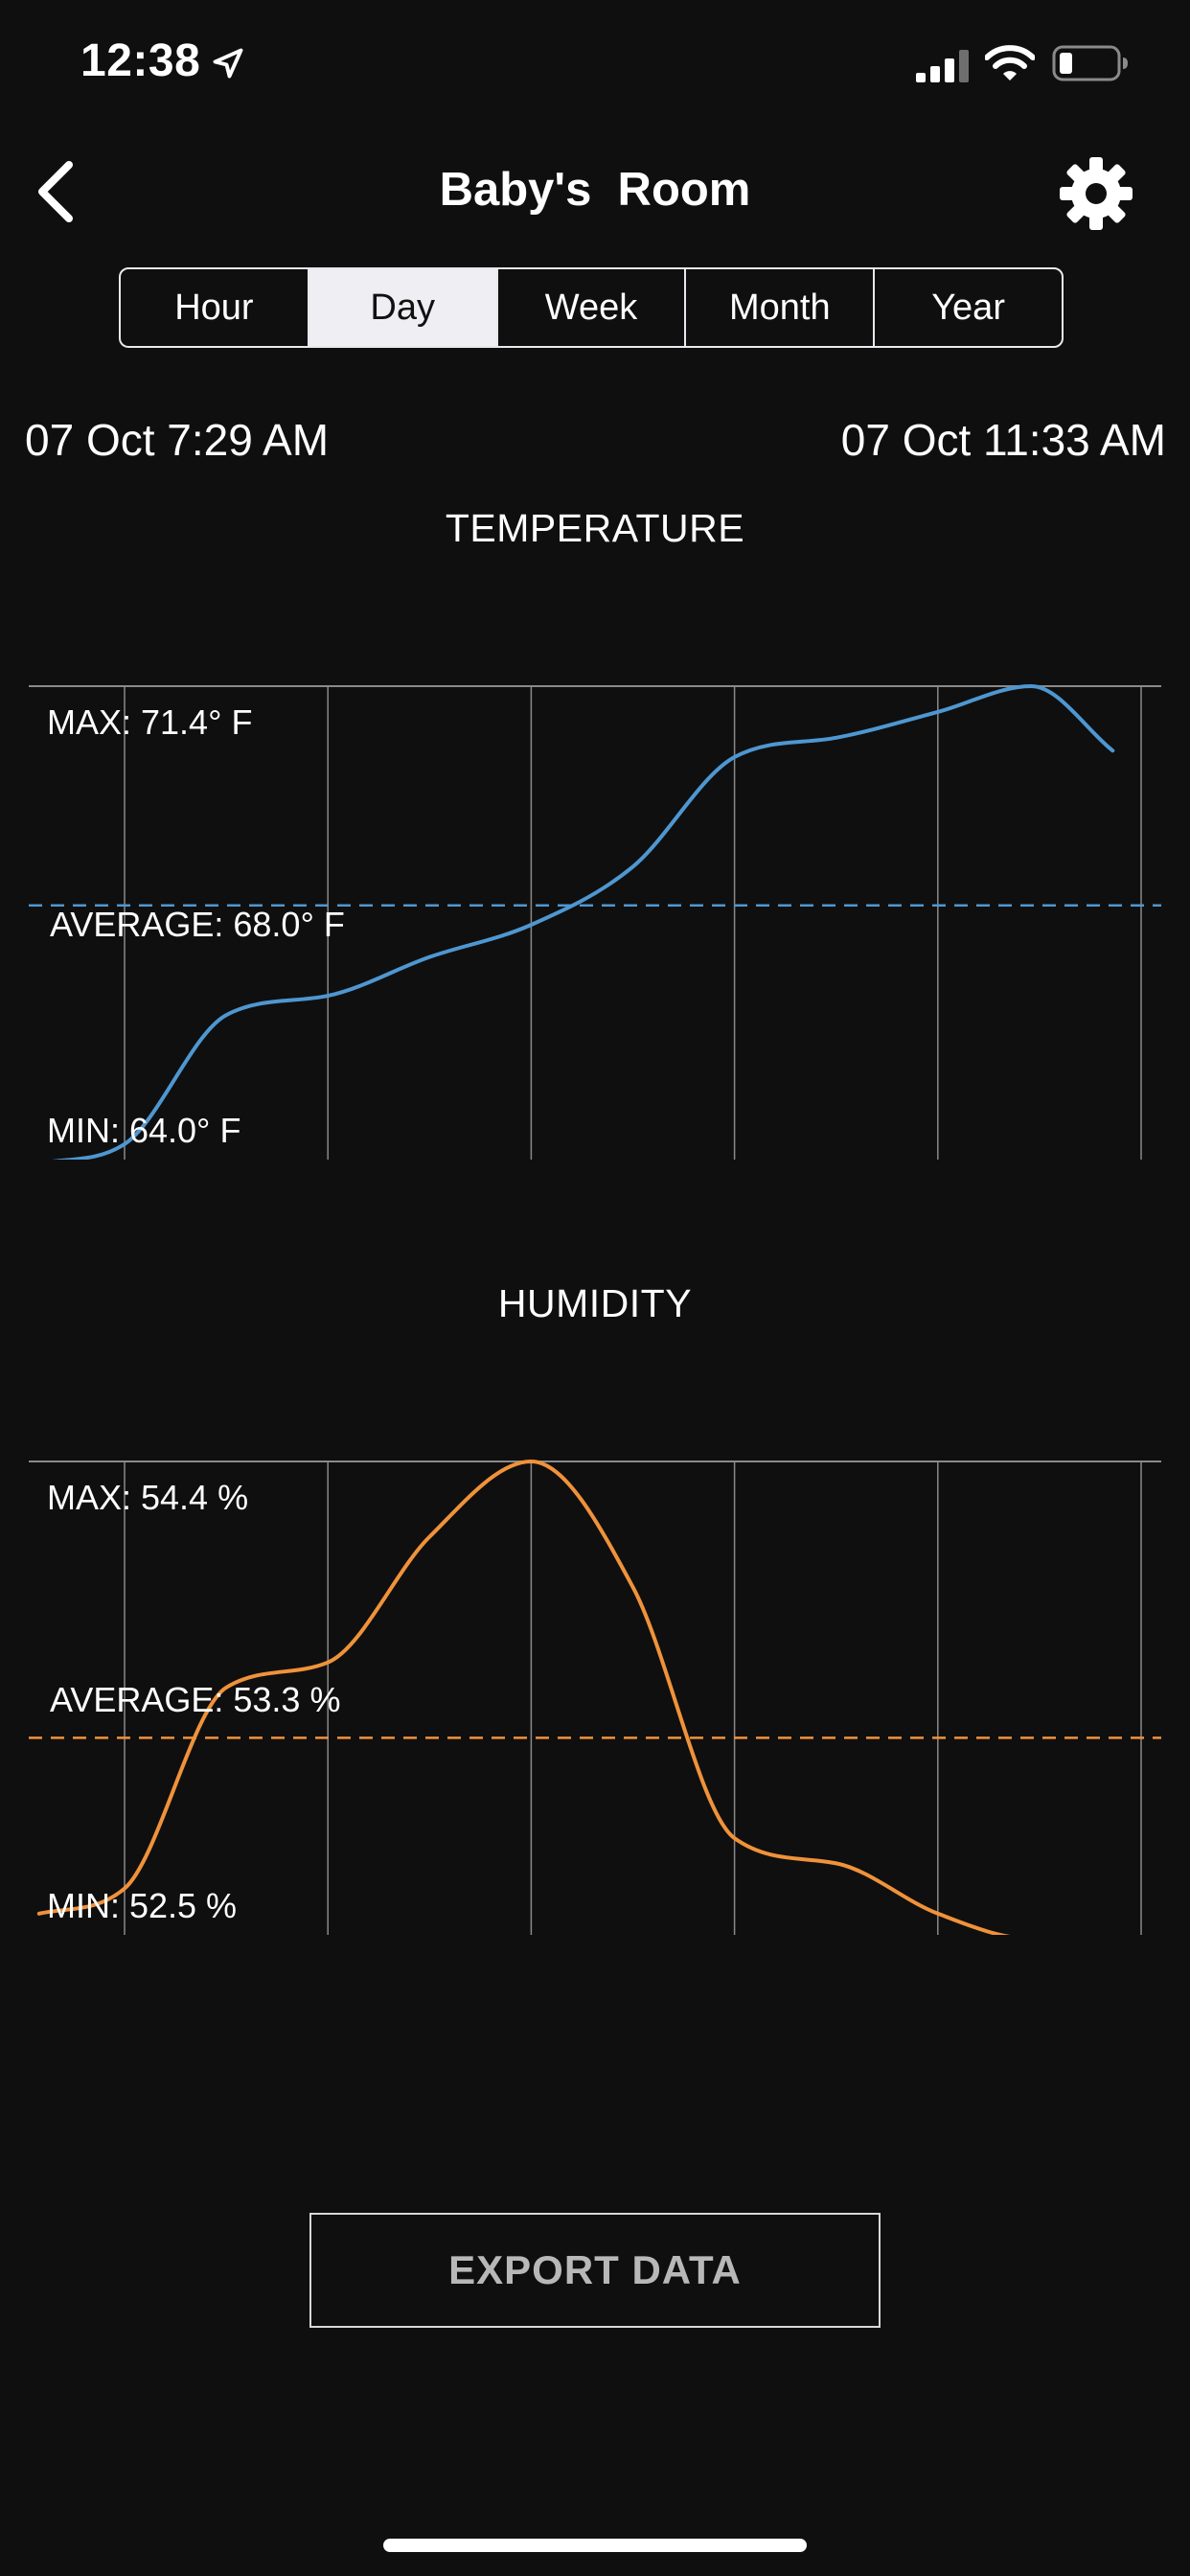 The image size is (1190, 2576). I want to click on page-title: Baby's Room, so click(595, 190).